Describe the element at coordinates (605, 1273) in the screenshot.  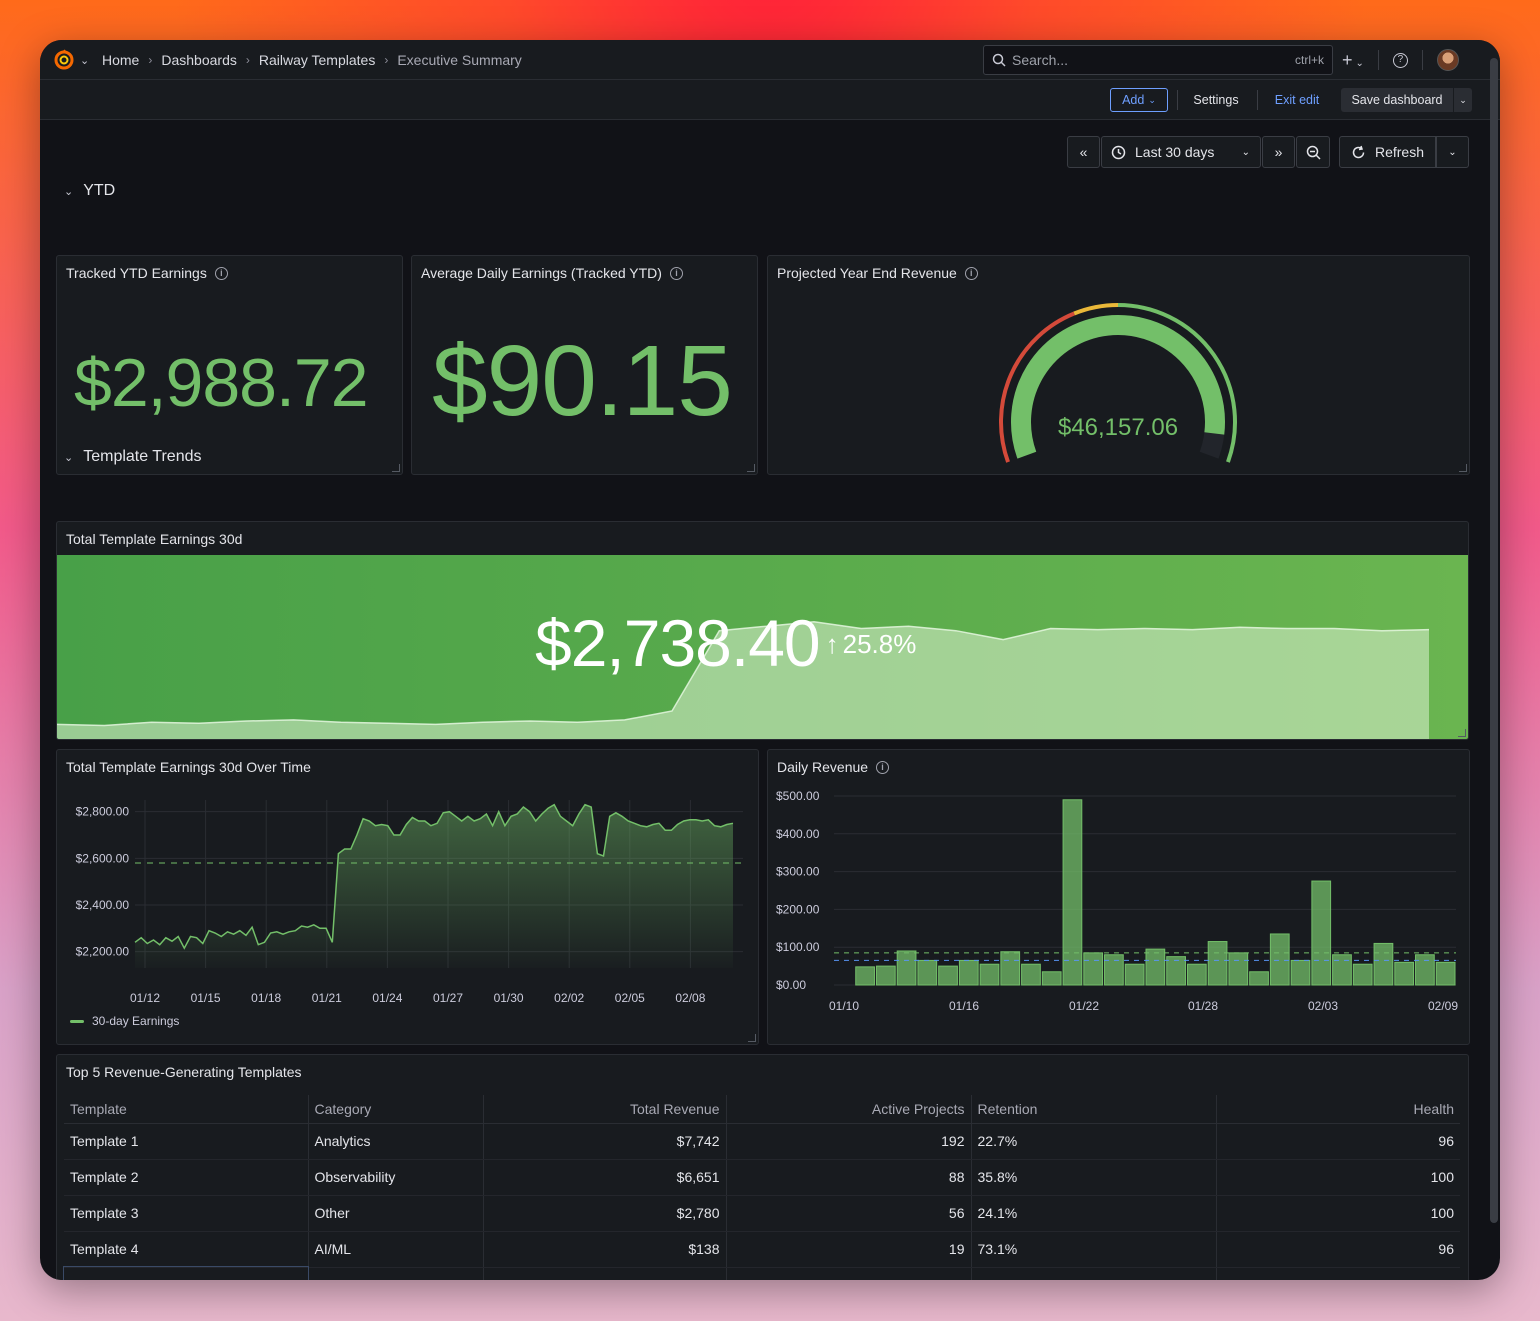
I see `table-cell: $28` at that location.